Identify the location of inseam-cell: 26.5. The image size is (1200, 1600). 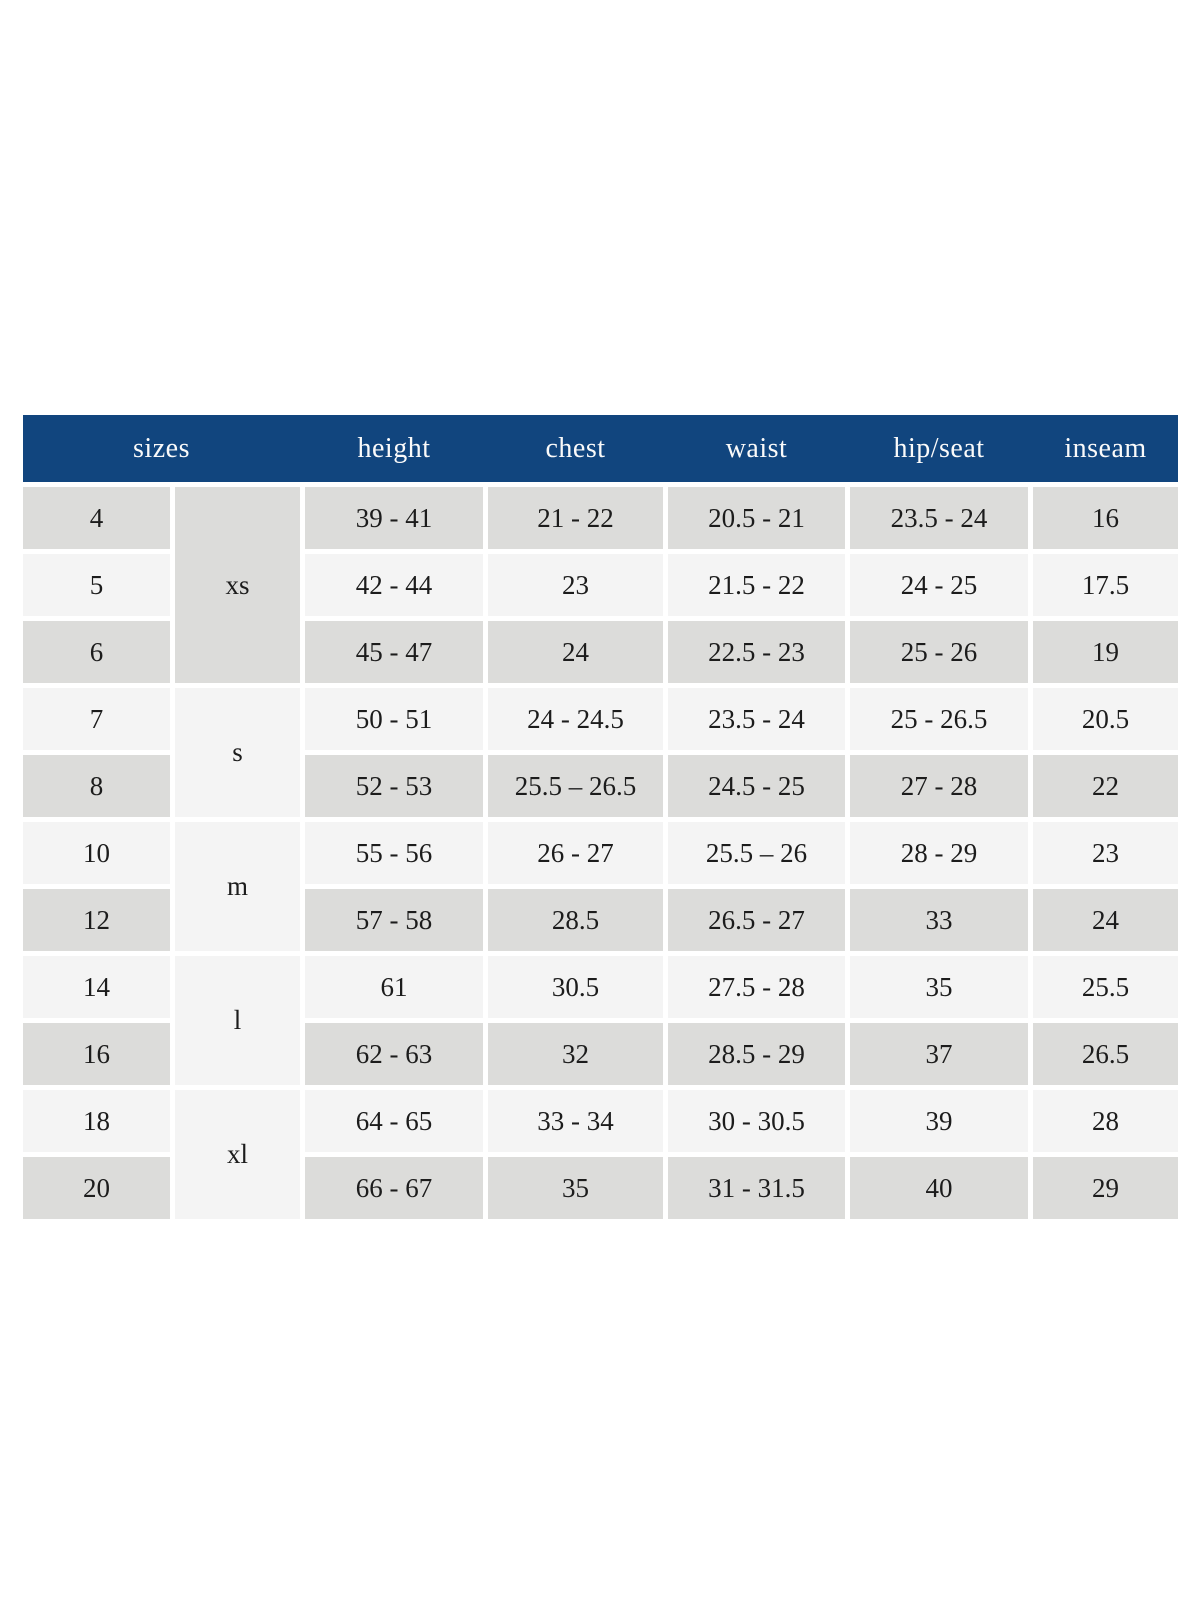
(1105, 1054).